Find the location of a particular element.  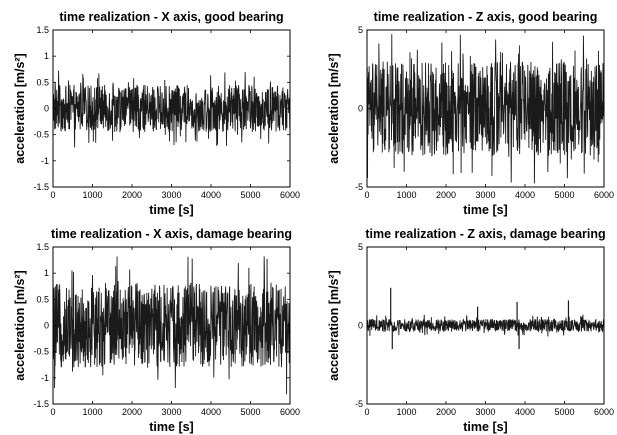

subplot-title: time realization - Z axis, good bearing is located at coordinates (486, 17).